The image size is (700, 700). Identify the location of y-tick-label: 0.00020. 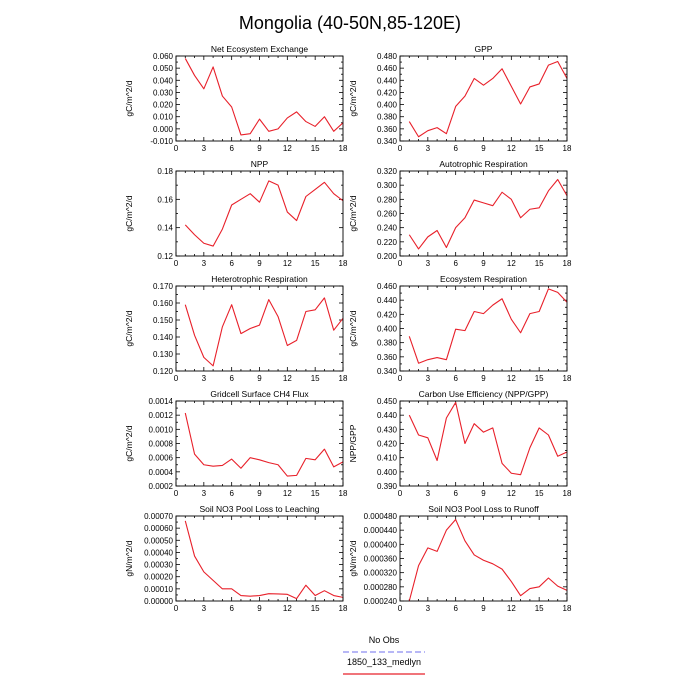
(158, 577).